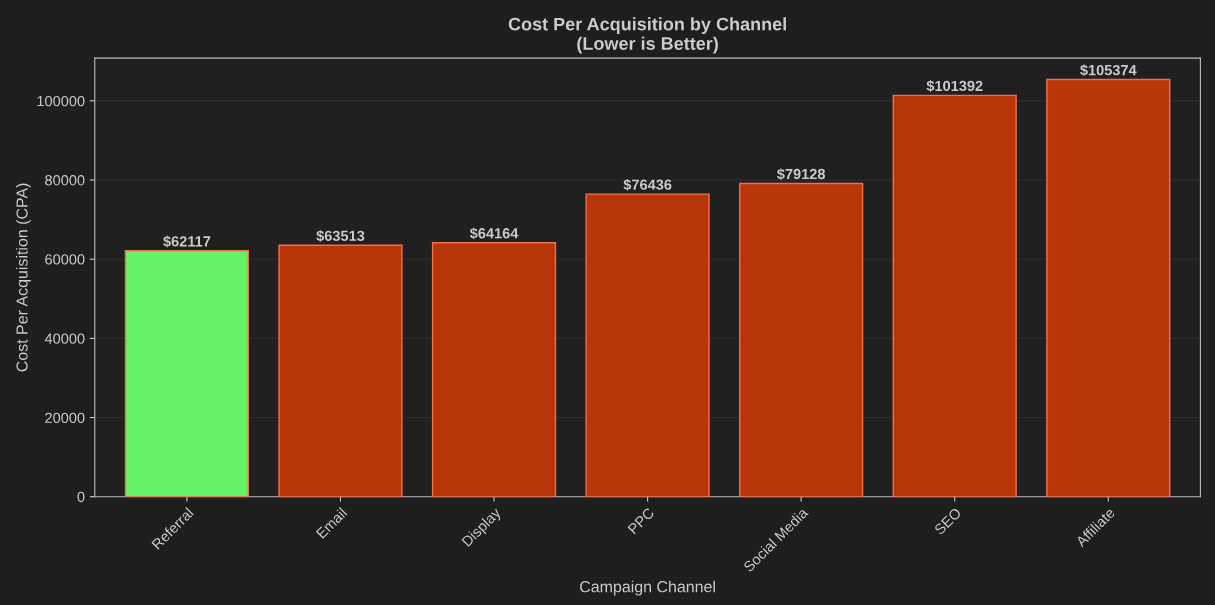  I want to click on data-label: $62117, so click(187, 241).